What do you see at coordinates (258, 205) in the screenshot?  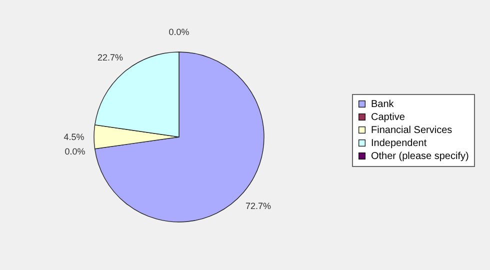 I see `data-label: 72.7%` at bounding box center [258, 205].